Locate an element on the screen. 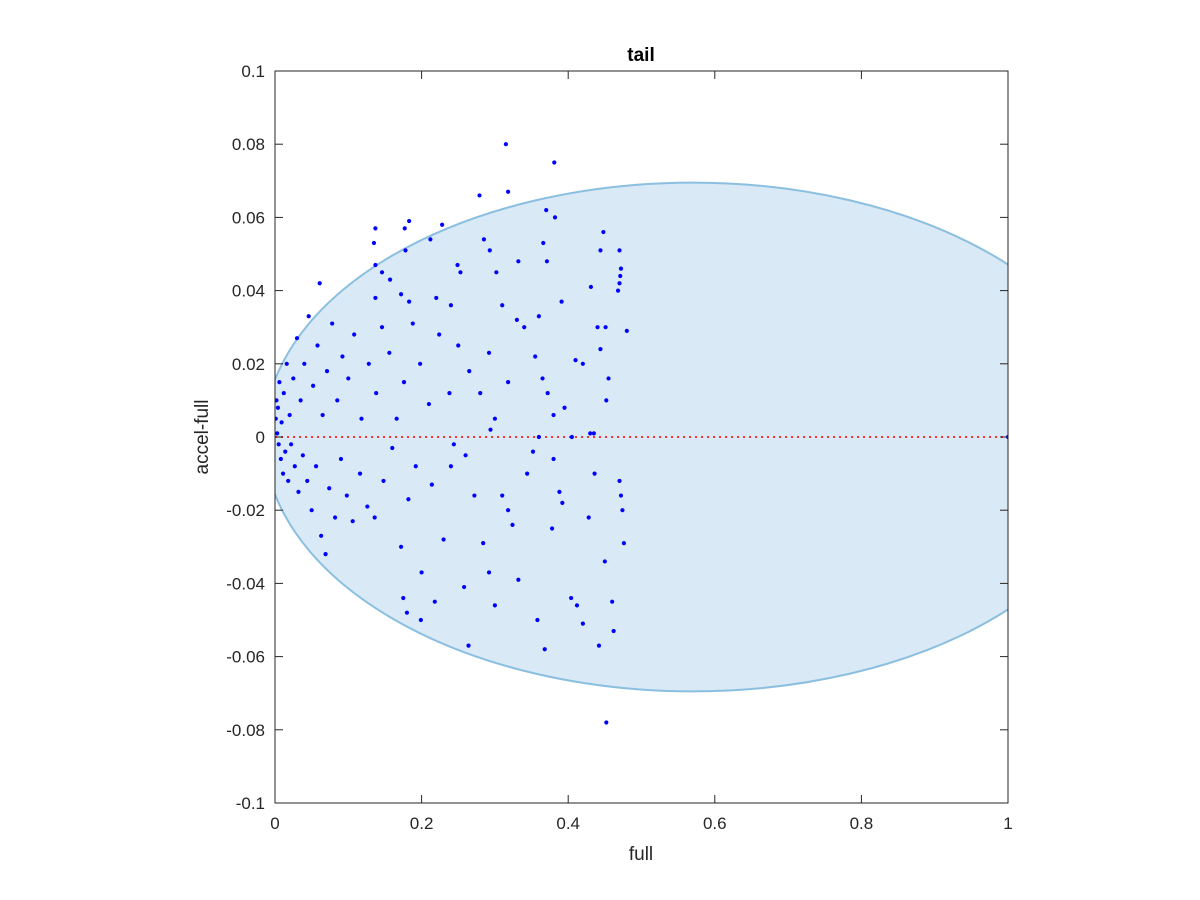 This screenshot has width=1200, height=900. y-tick-label: 0 is located at coordinates (260, 437).